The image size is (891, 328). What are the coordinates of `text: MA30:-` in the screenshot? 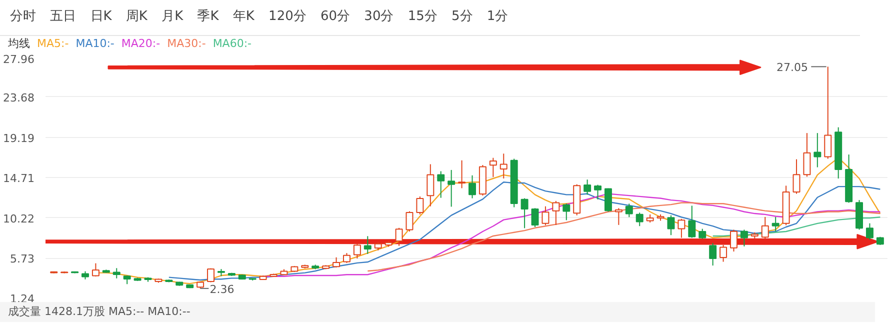 It's located at (186, 43).